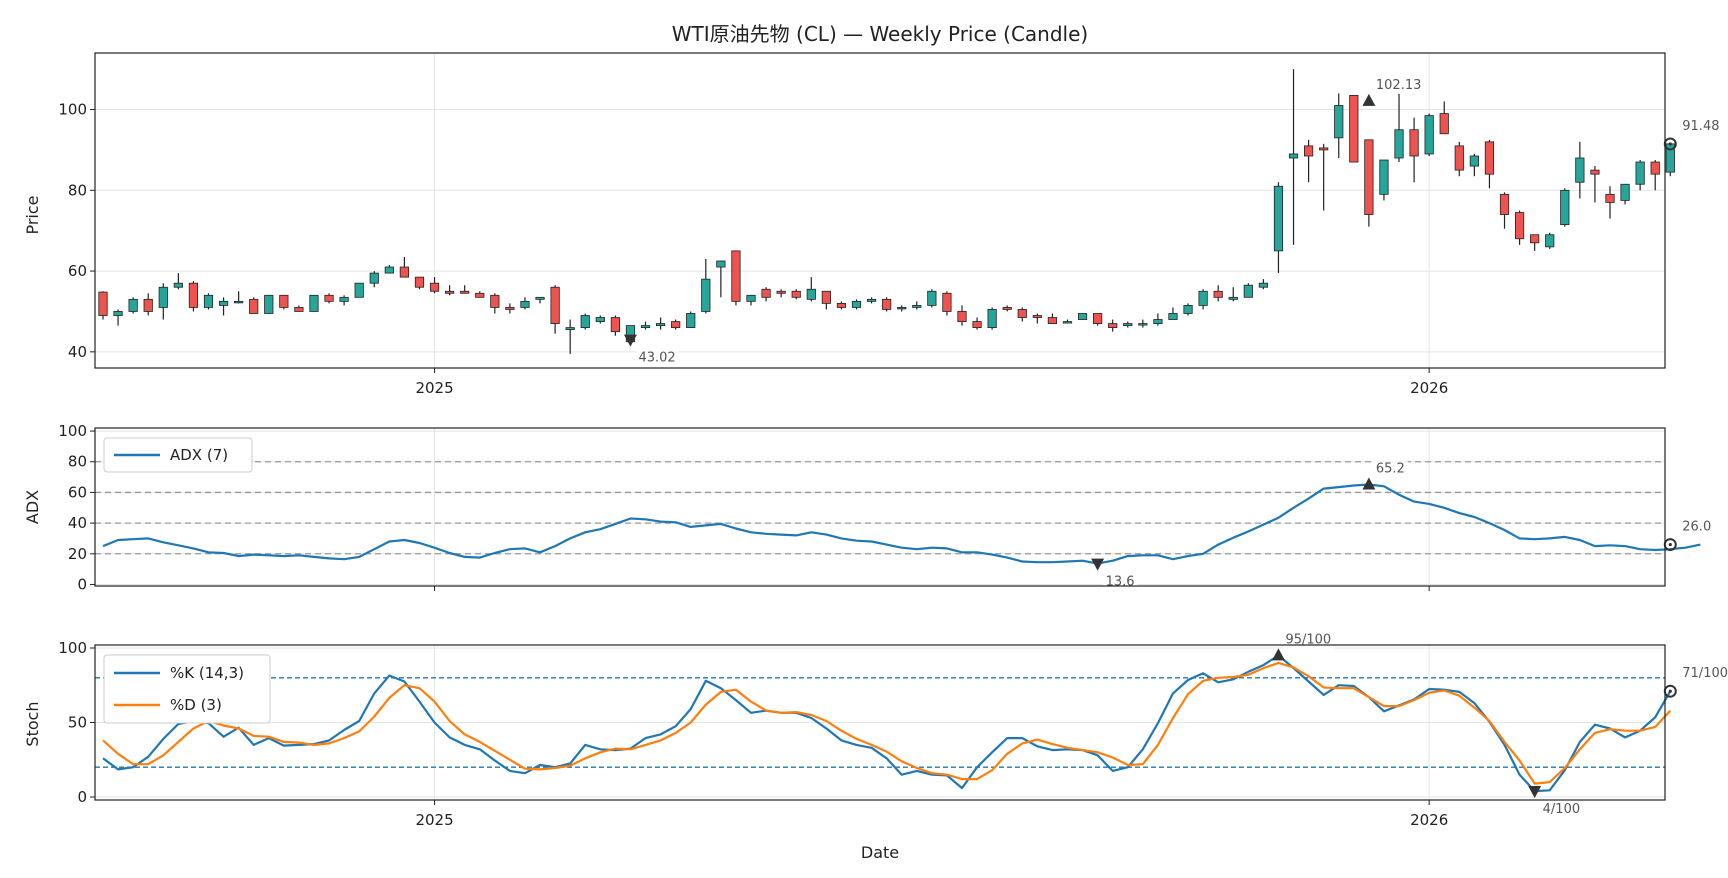 Image resolution: width=1728 pixels, height=878 pixels. Describe the element at coordinates (1429, 820) in the screenshot. I see `stoch-x-tick-label: 2026` at that location.